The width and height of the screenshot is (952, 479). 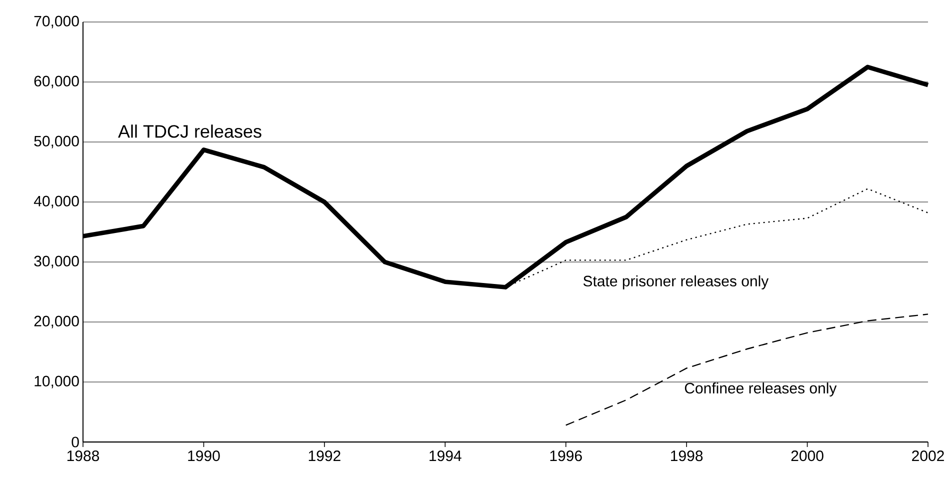 I want to click on series-label: All TDCJ releases, so click(x=190, y=131).